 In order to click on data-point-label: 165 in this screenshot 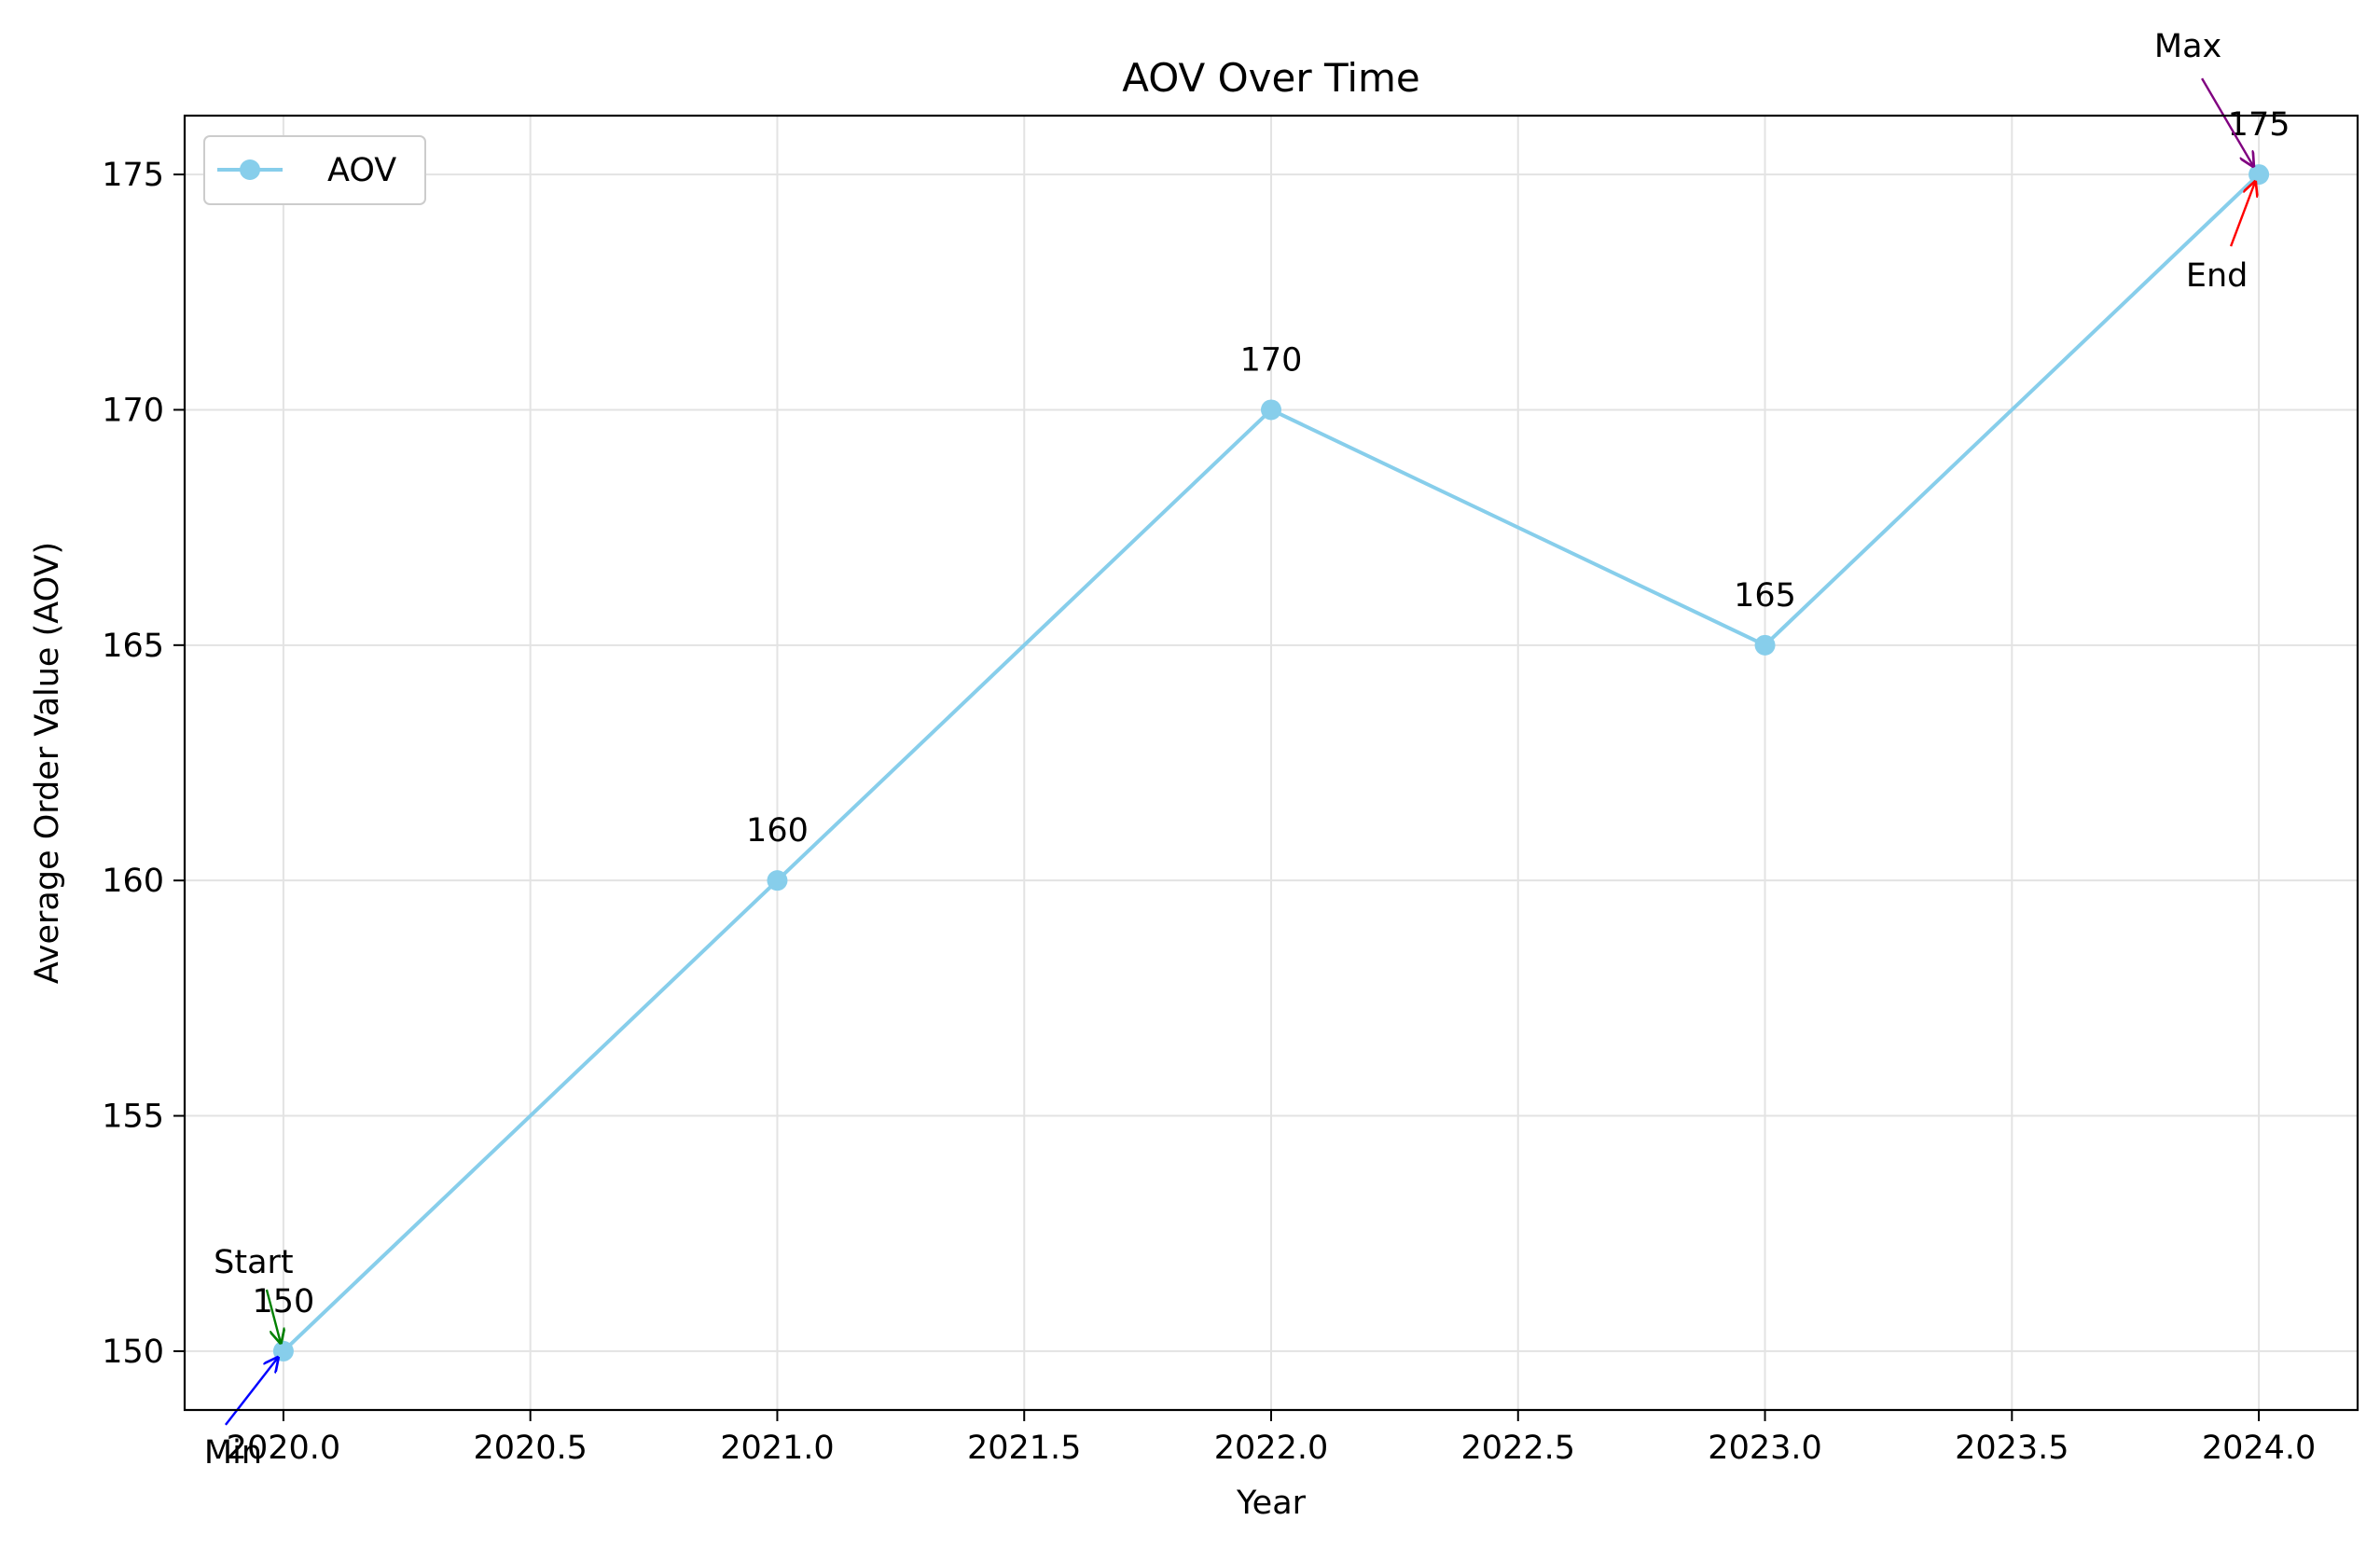, I will do `click(1765, 596)`.